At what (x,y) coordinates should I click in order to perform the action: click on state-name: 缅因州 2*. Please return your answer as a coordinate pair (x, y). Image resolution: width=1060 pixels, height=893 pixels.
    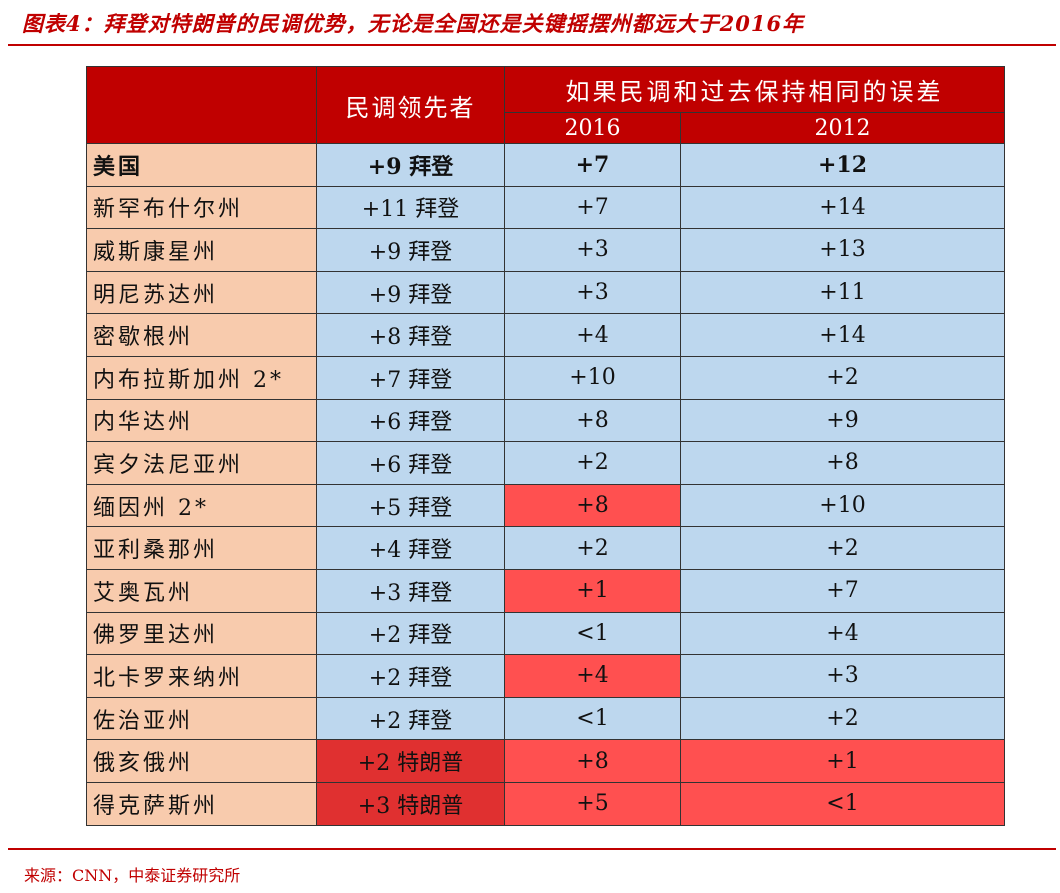
    Looking at the image, I should click on (201, 505).